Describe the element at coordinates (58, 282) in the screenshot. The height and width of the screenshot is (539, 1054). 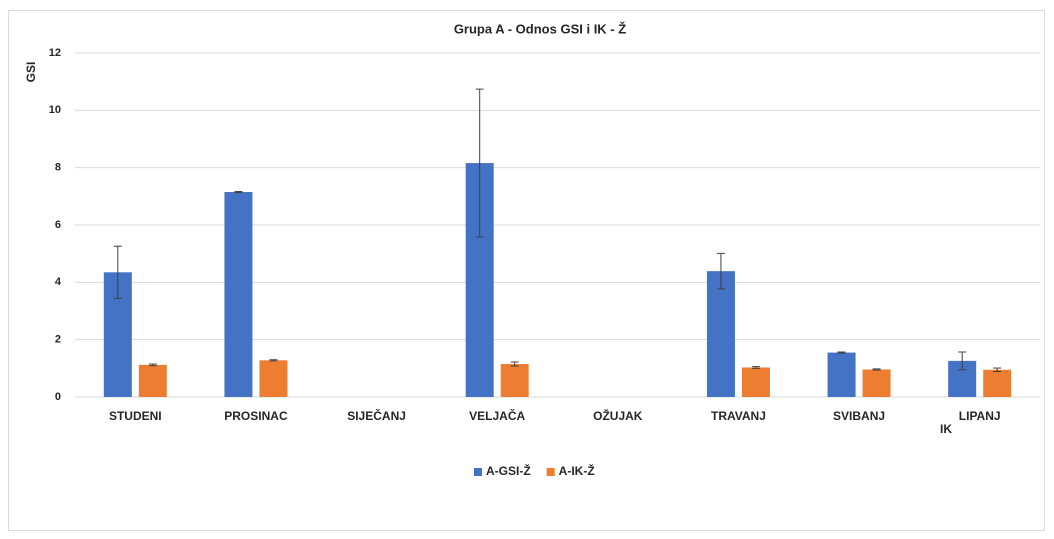
I see `y-tick-label: 4` at that location.